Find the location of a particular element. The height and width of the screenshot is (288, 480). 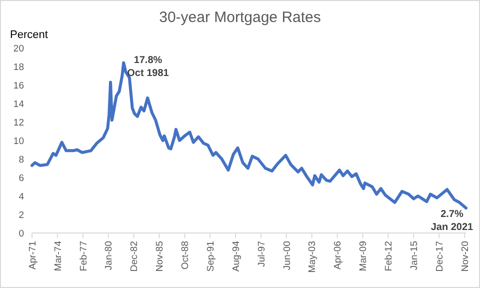

x-tick-label: May-03 is located at coordinates (312, 257).